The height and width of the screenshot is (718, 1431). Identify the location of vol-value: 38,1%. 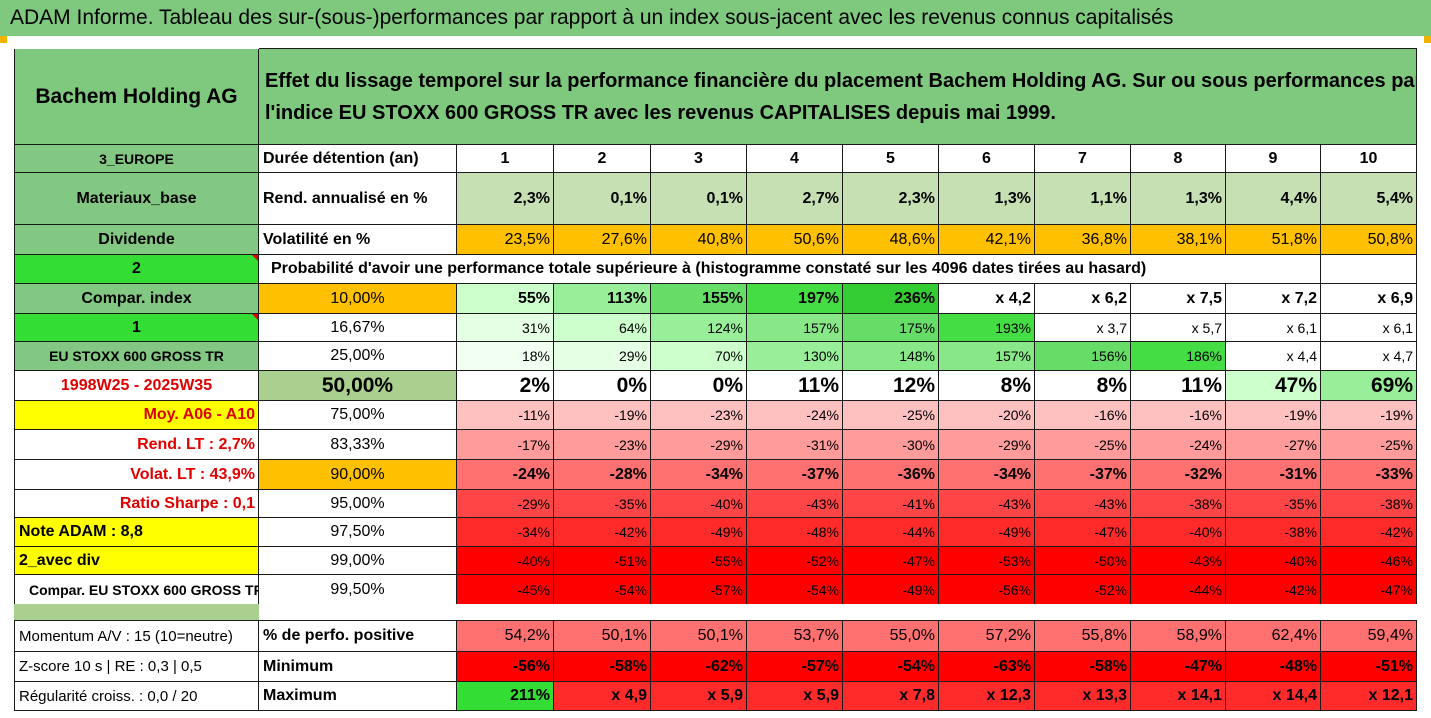
(1178, 239).